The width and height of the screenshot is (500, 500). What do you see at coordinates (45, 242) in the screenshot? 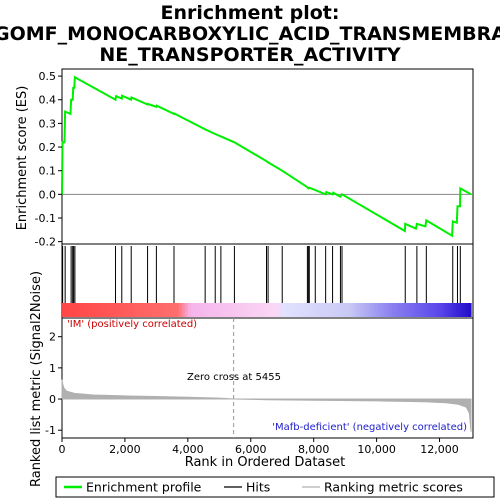
I see `es-ytick-label-0: -0.2` at bounding box center [45, 242].